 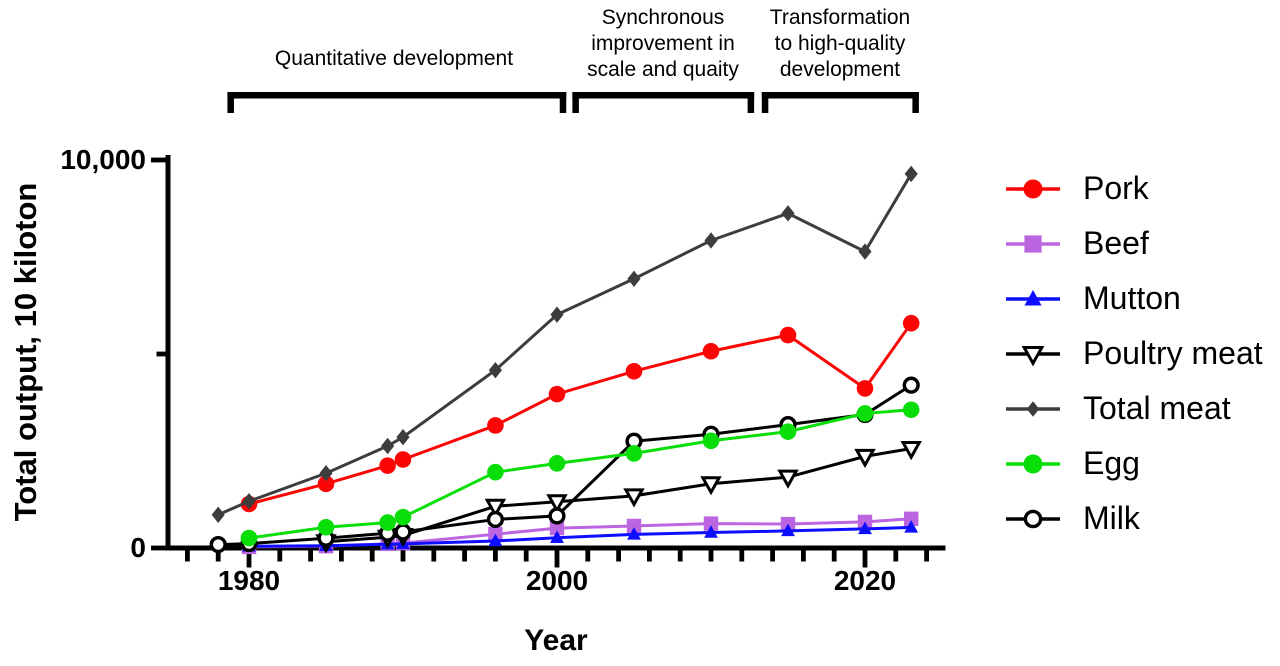 I want to click on egg-green-circle-marker-icon, so click(x=1033, y=464).